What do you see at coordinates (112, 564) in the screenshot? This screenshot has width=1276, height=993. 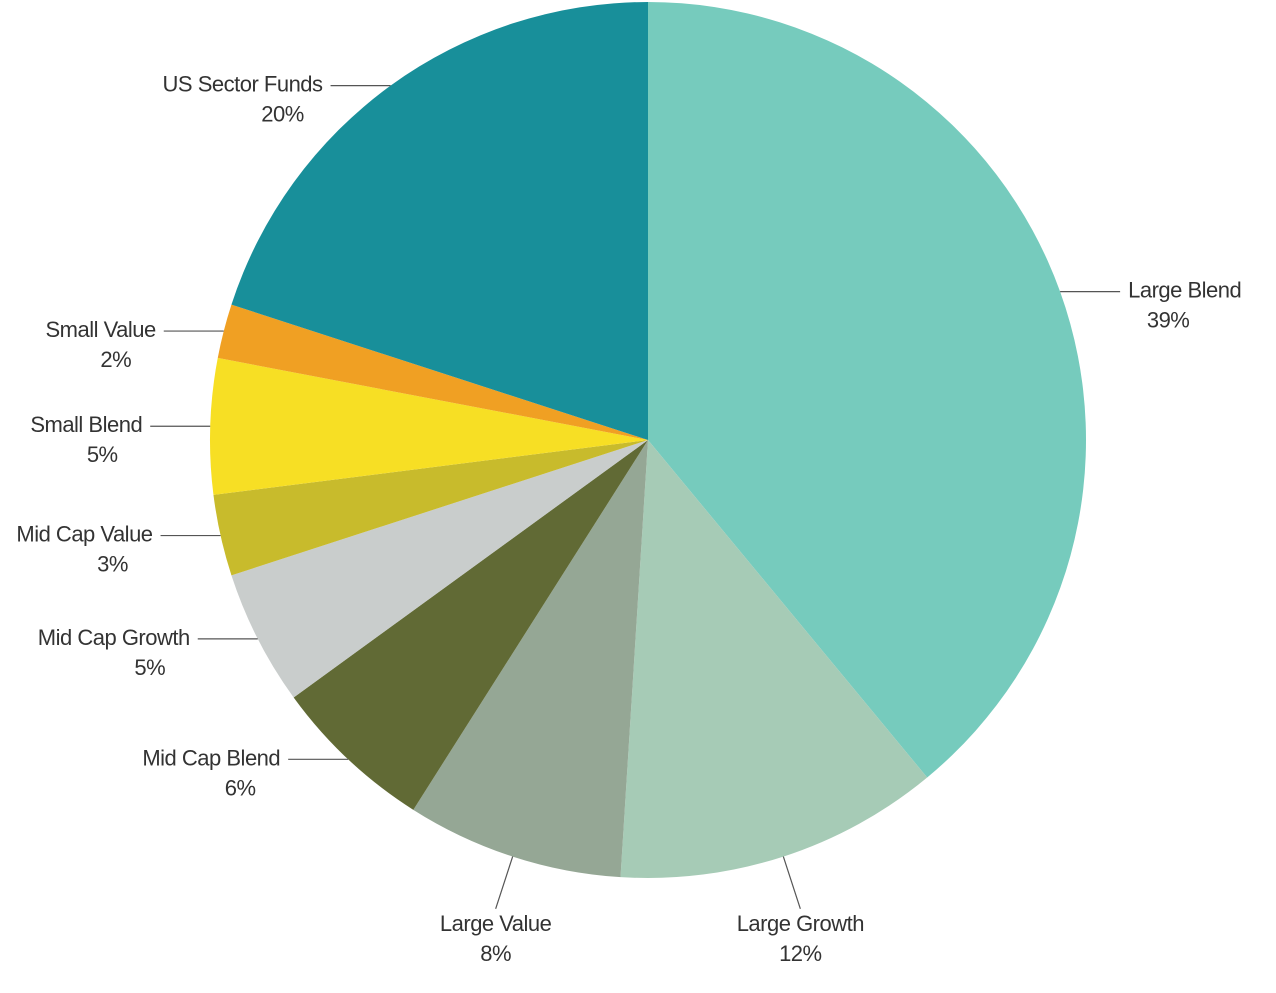 I see `slice-value-label: 3%` at bounding box center [112, 564].